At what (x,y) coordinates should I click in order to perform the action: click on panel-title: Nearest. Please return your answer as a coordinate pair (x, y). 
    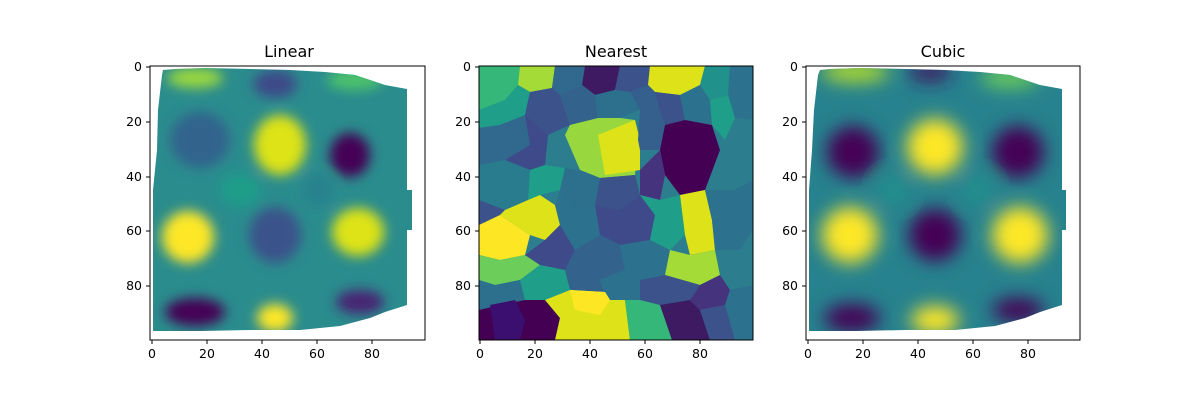
    Looking at the image, I should click on (616, 51).